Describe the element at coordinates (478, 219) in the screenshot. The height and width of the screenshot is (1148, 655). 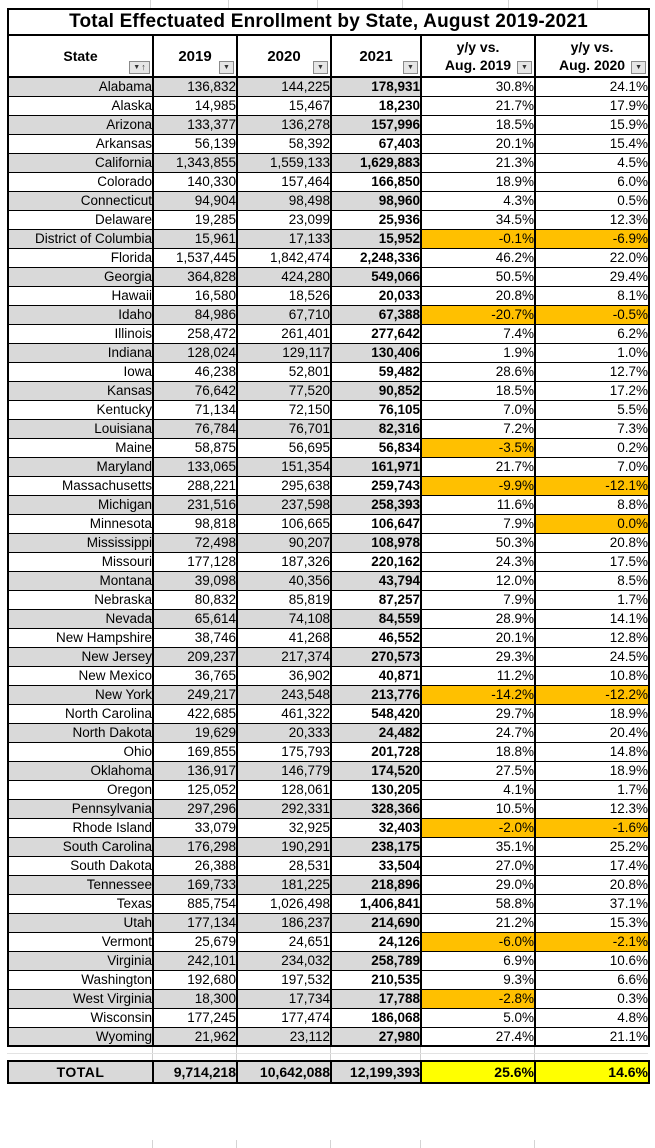
I see `yoy-vs-2019-cell: 34.5%` at that location.